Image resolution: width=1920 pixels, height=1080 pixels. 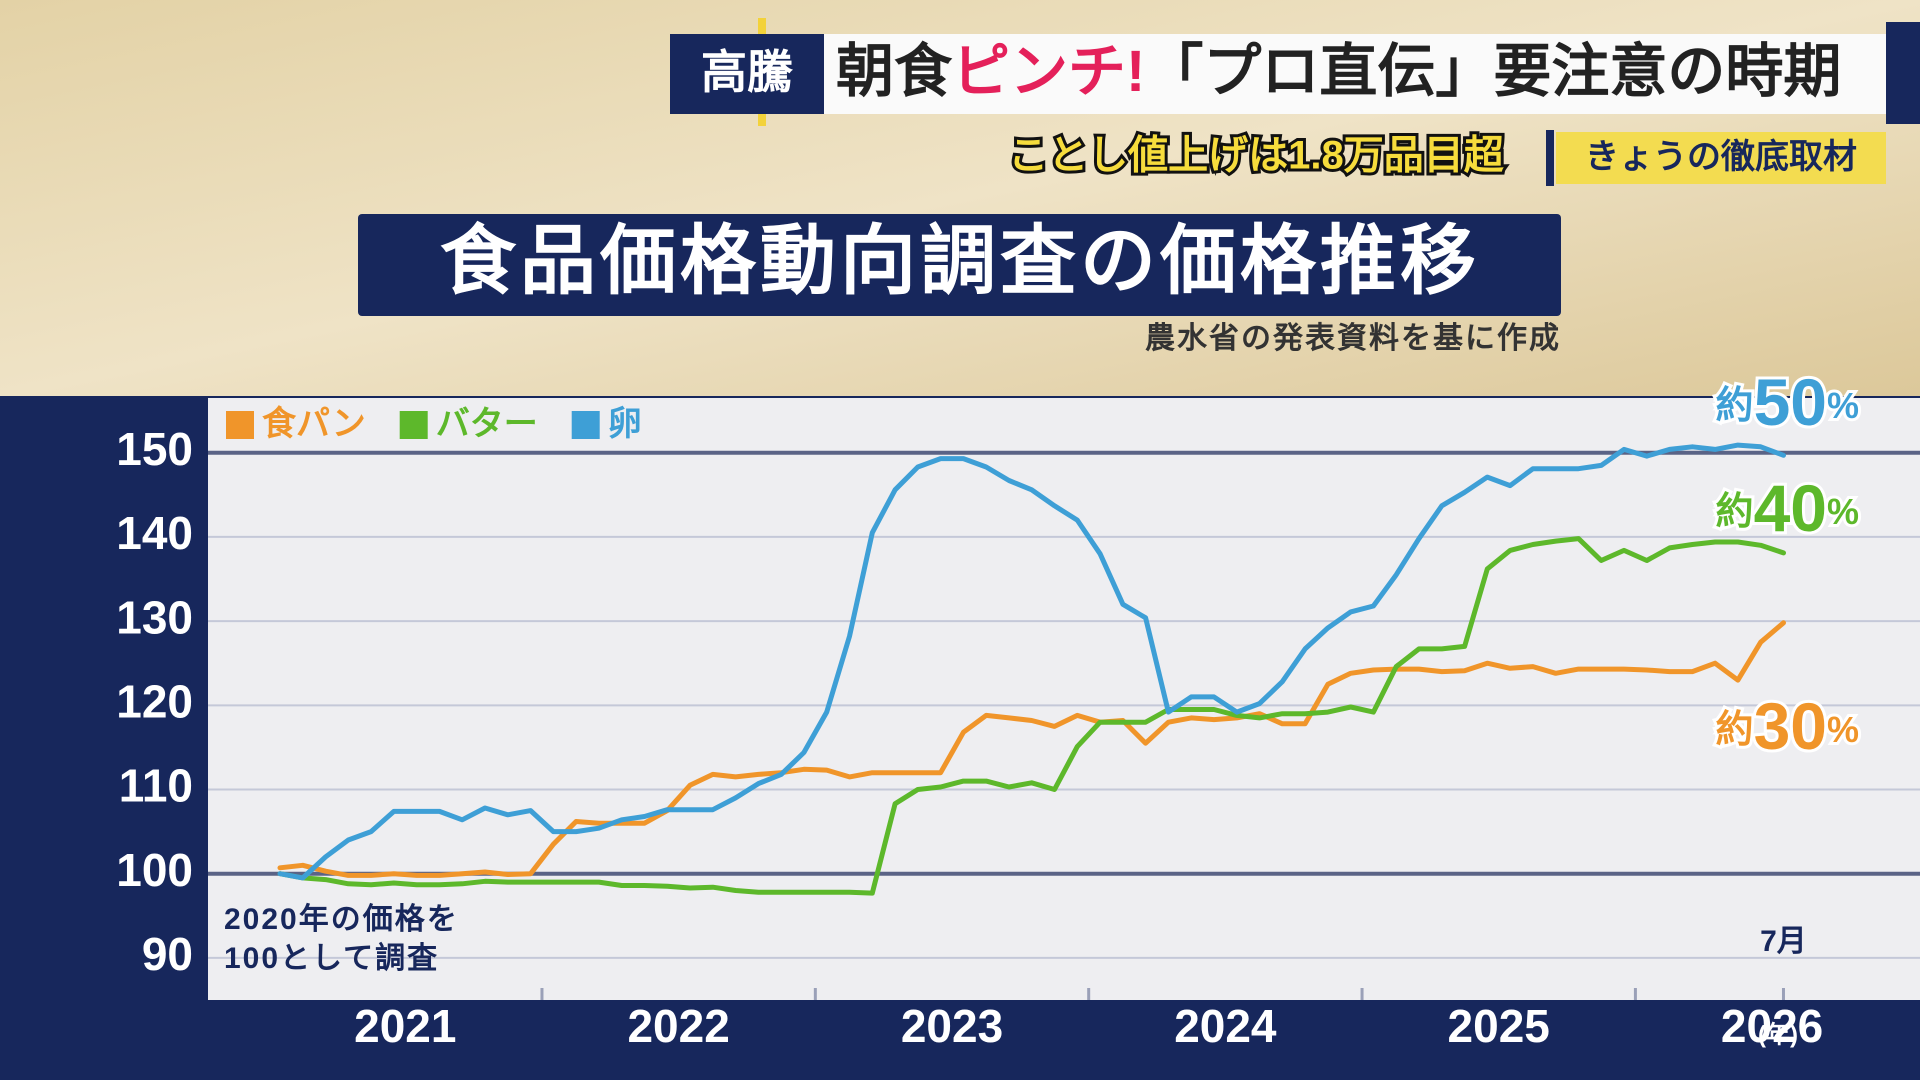 What do you see at coordinates (1048, 71) in the screenshot?
I see `headline-part: ピンチ!` at bounding box center [1048, 71].